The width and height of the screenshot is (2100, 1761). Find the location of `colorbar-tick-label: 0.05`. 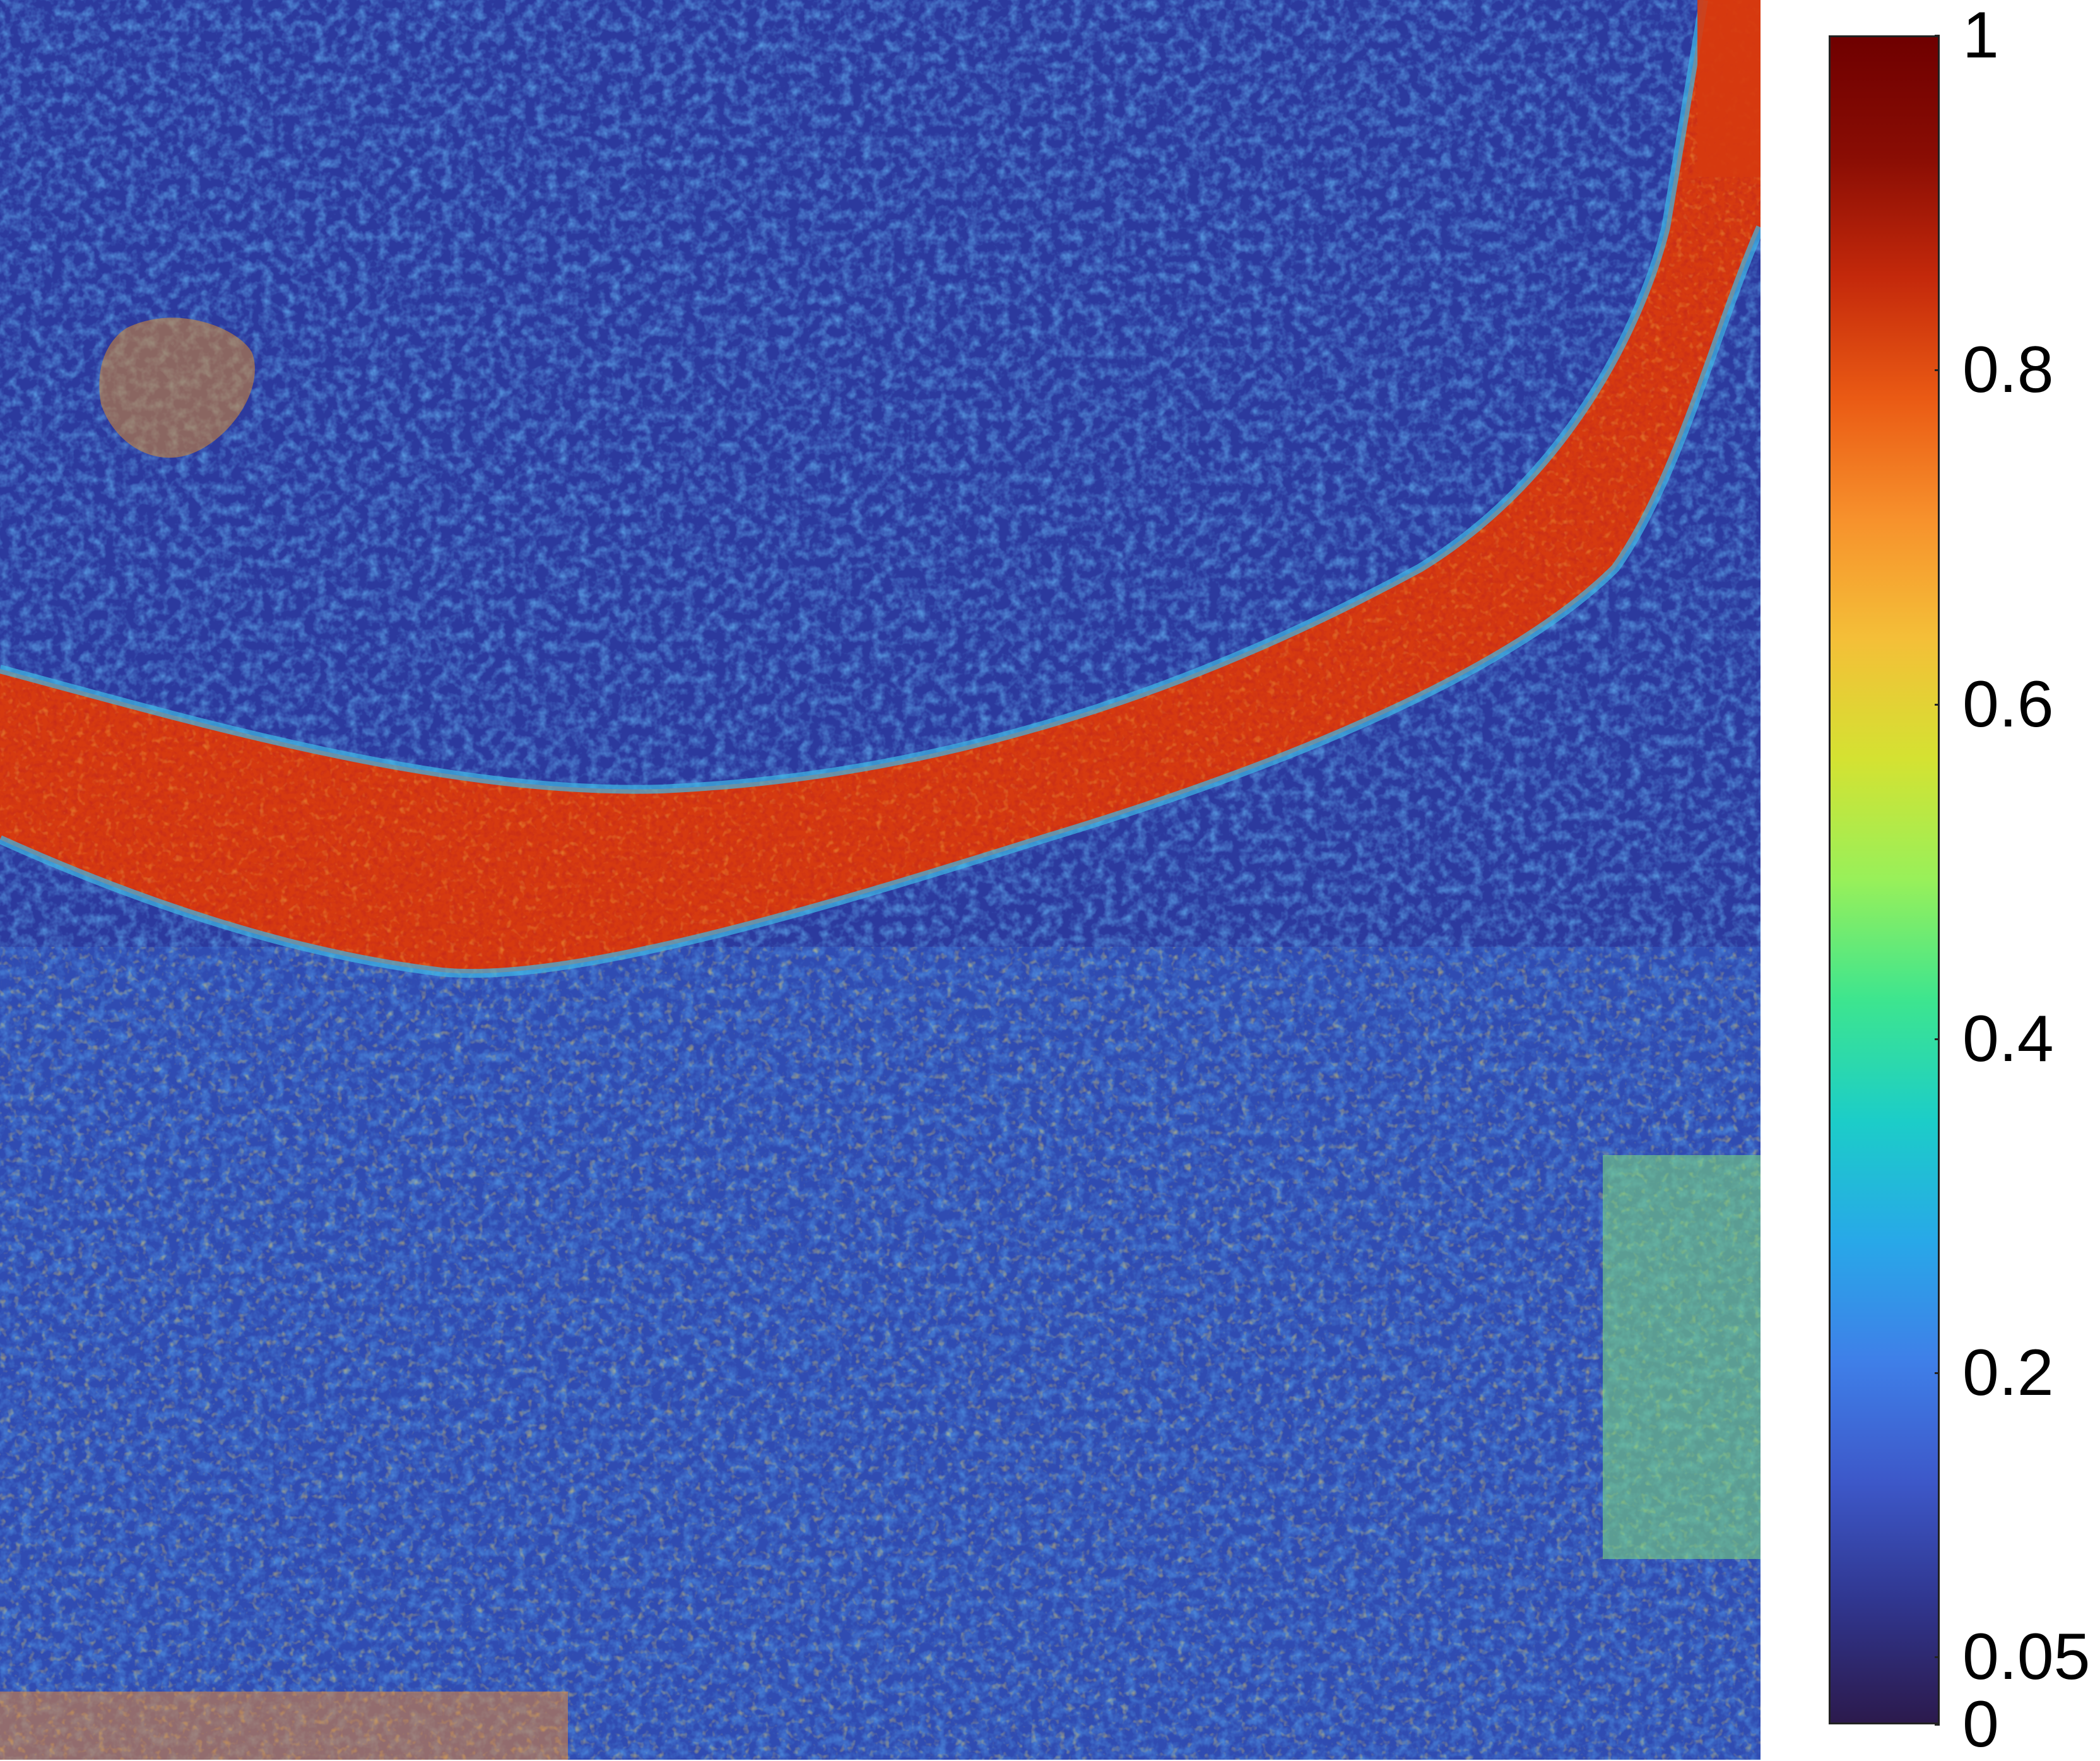

colorbar-tick-label: 0.05 is located at coordinates (2026, 1656).